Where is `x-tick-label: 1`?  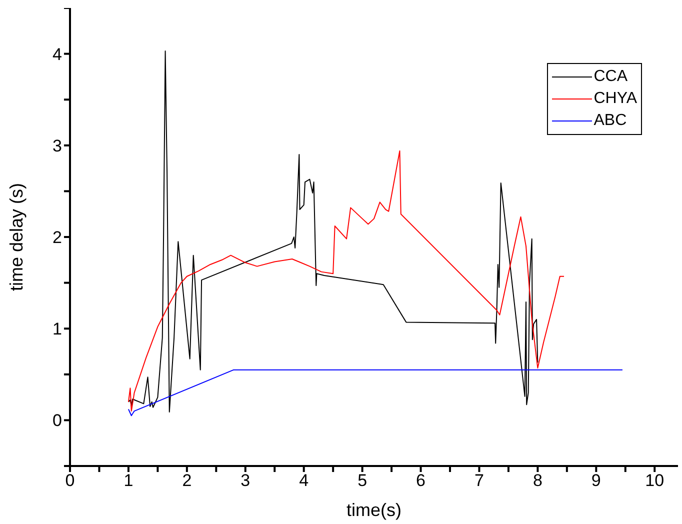 x-tick-label: 1 is located at coordinates (129, 480).